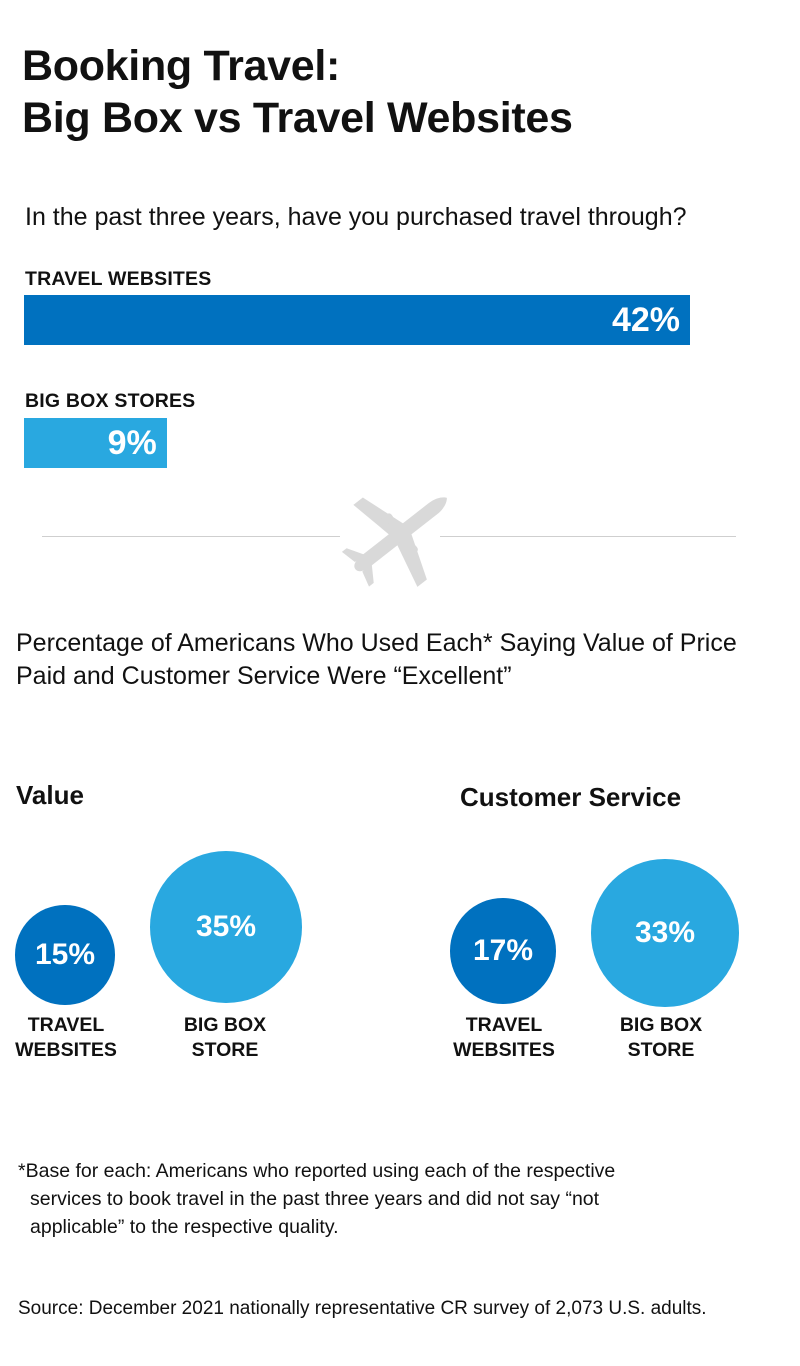 This screenshot has width=800, height=1366. What do you see at coordinates (588, 536) in the screenshot?
I see `divider-right` at bounding box center [588, 536].